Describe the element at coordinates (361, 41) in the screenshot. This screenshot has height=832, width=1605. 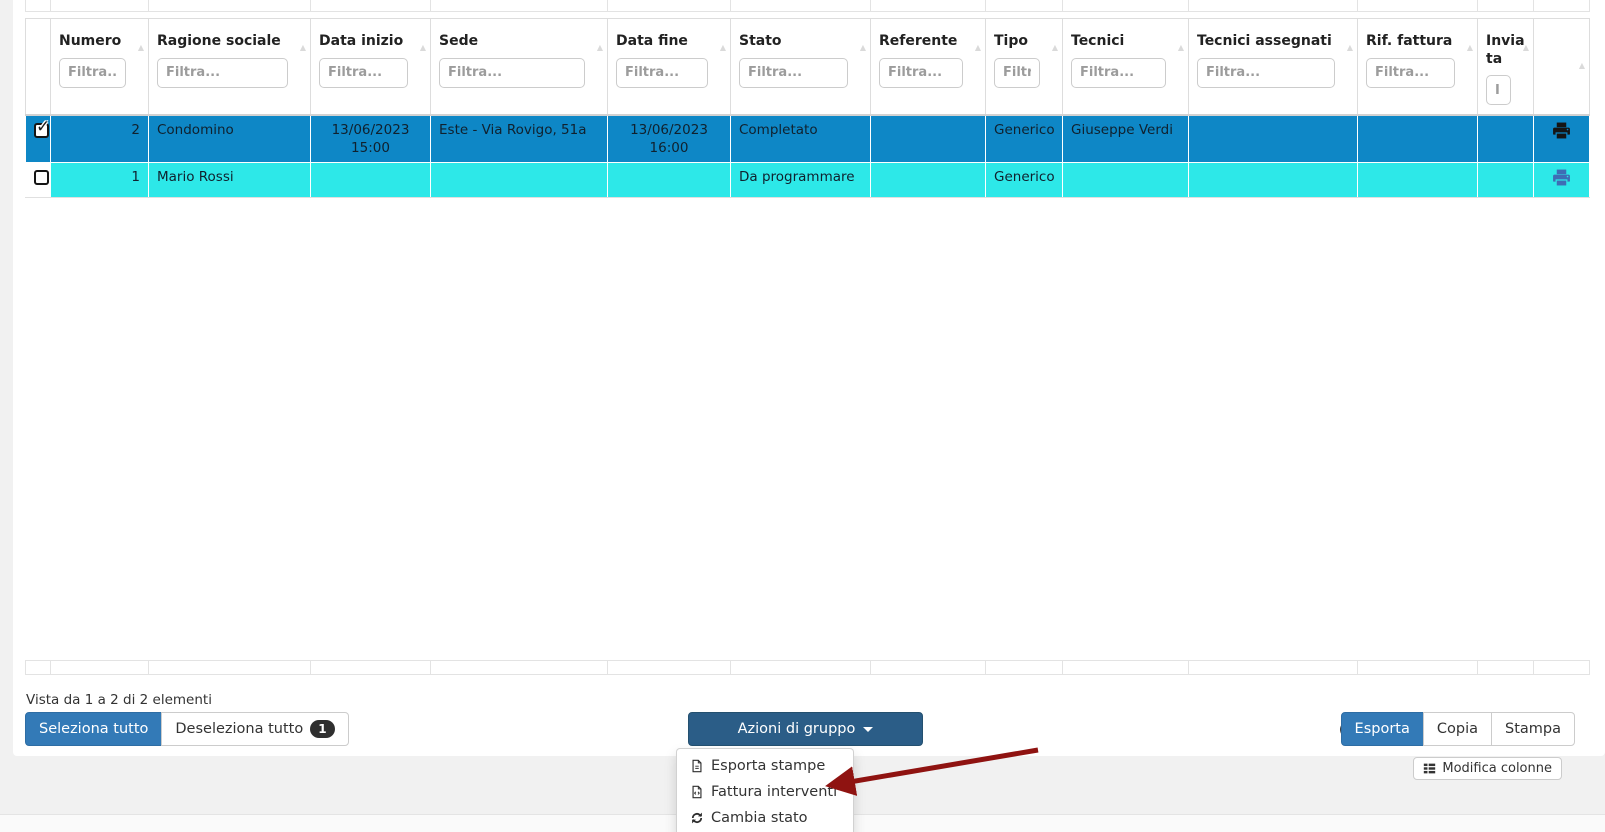
I see `column-label: Data inizio` at that location.